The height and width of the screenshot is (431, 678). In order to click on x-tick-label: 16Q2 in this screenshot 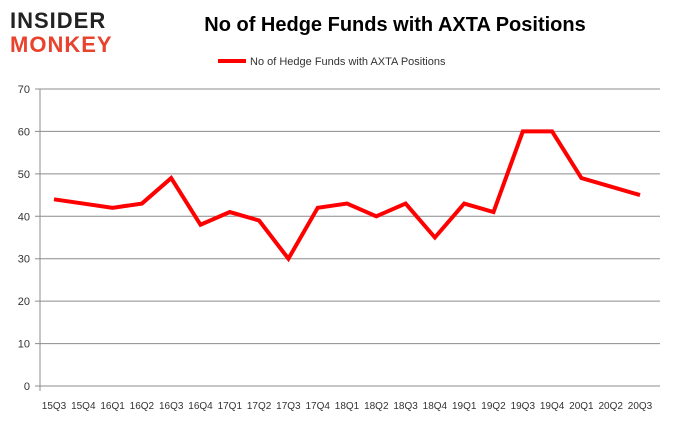, I will do `click(142, 406)`.